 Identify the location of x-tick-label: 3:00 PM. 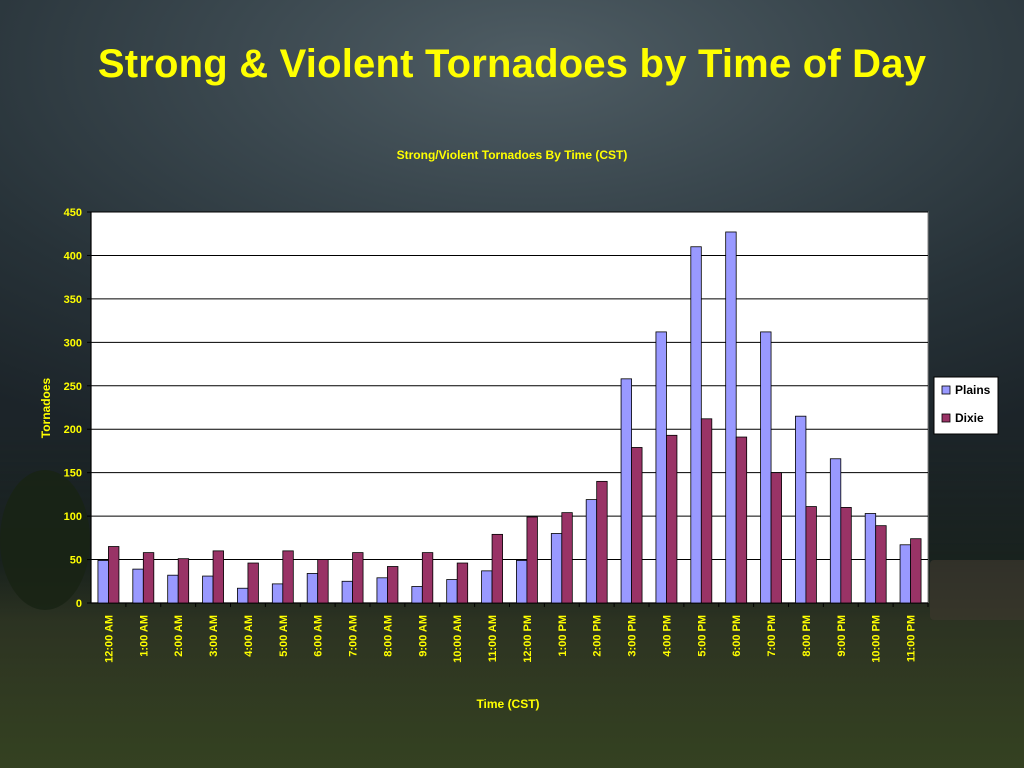
(633, 636).